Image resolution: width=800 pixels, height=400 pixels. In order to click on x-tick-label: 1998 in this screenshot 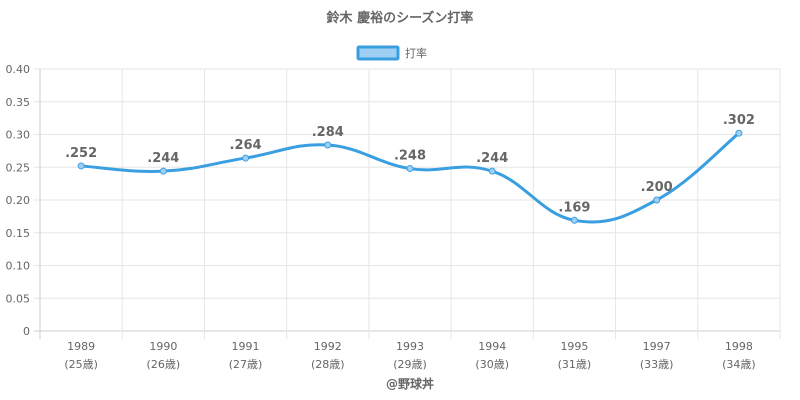, I will do `click(739, 346)`.